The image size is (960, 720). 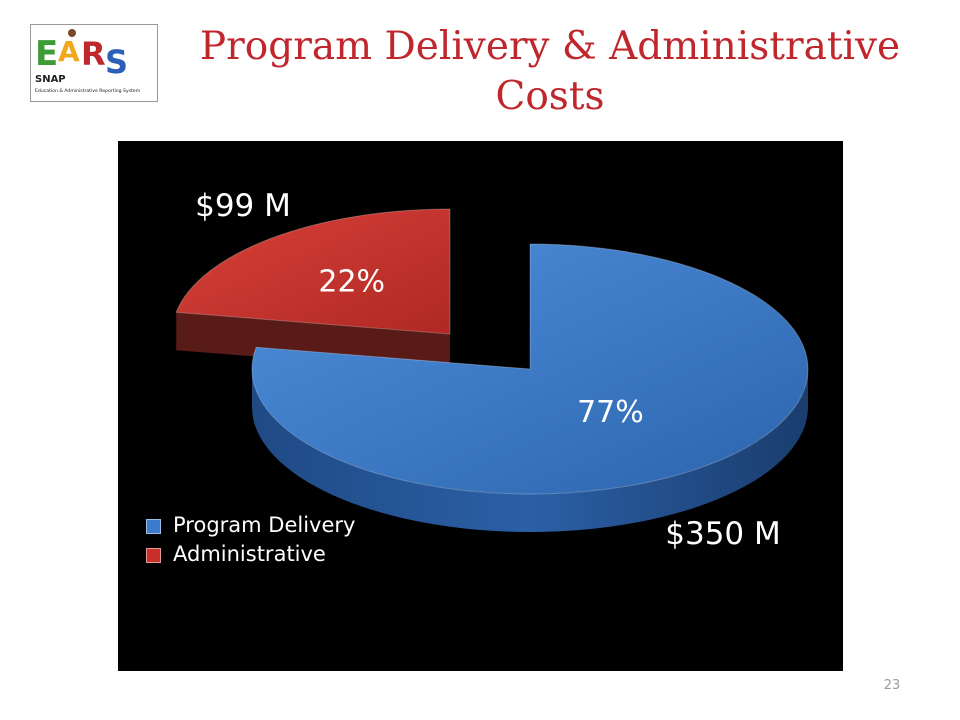 What do you see at coordinates (351, 281) in the screenshot?
I see `pie-percent-label-administrative: 22%` at bounding box center [351, 281].